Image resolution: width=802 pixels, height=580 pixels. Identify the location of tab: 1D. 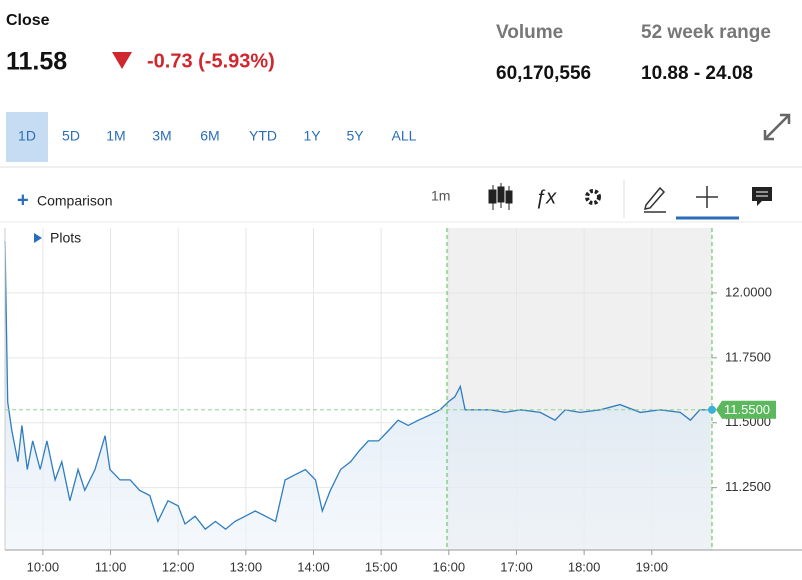
(27, 136).